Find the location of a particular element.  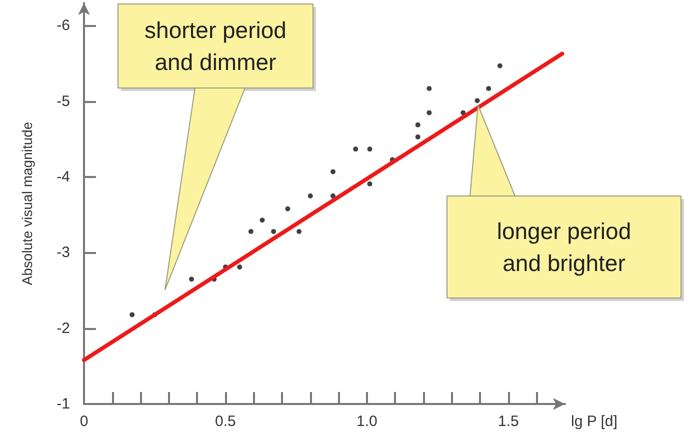

y-tick-label: -2 is located at coordinates (63, 328).